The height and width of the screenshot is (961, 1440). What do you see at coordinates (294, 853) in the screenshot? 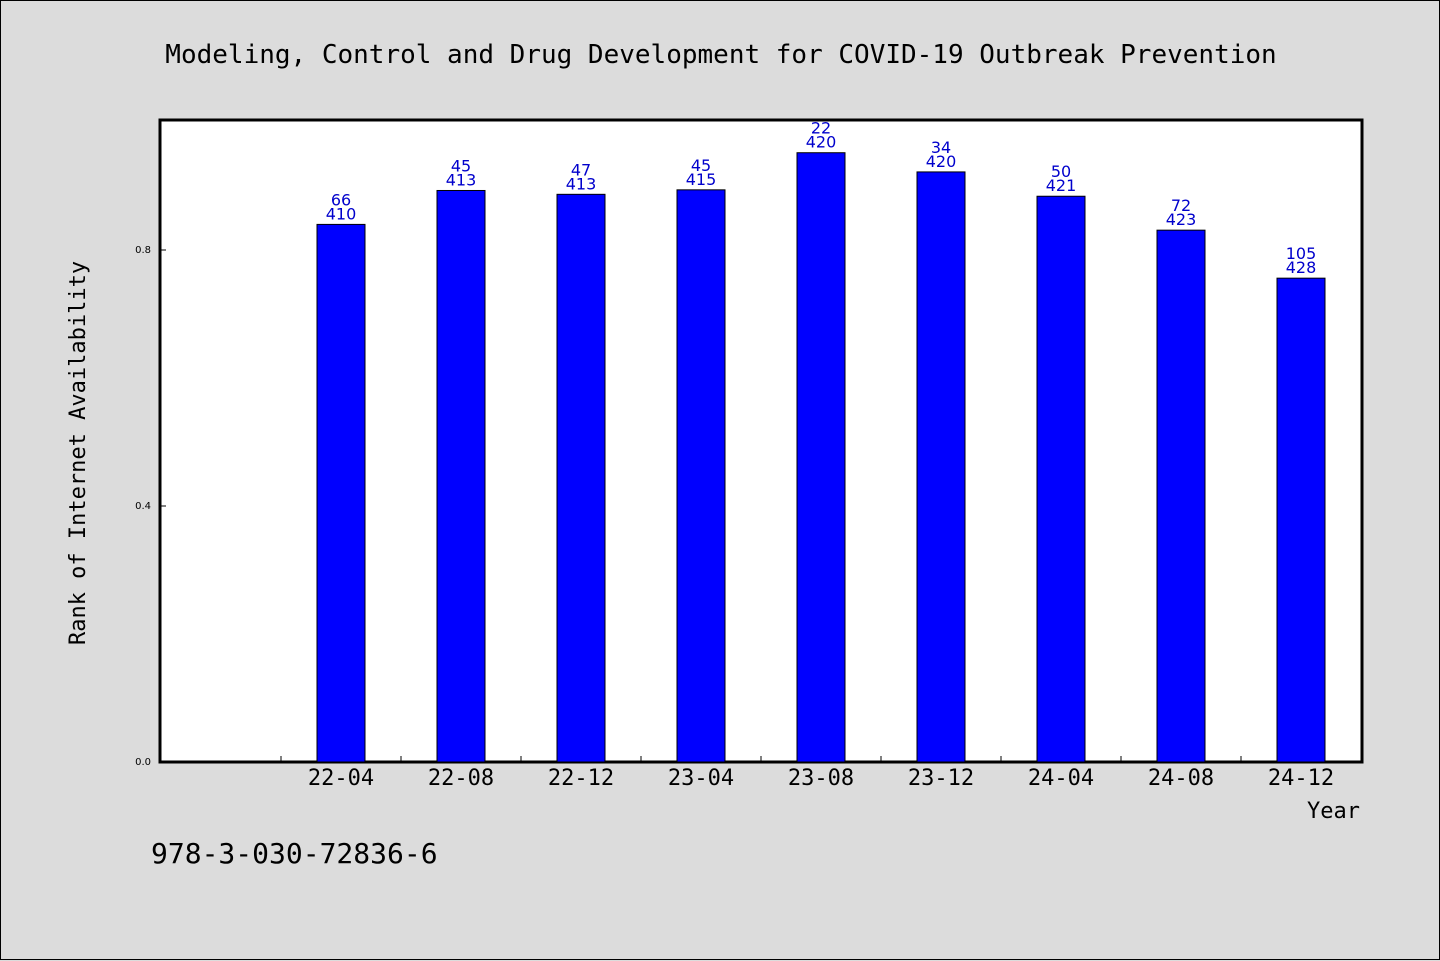
I see `isbn-text: 978-3-030-72836-6` at bounding box center [294, 853].